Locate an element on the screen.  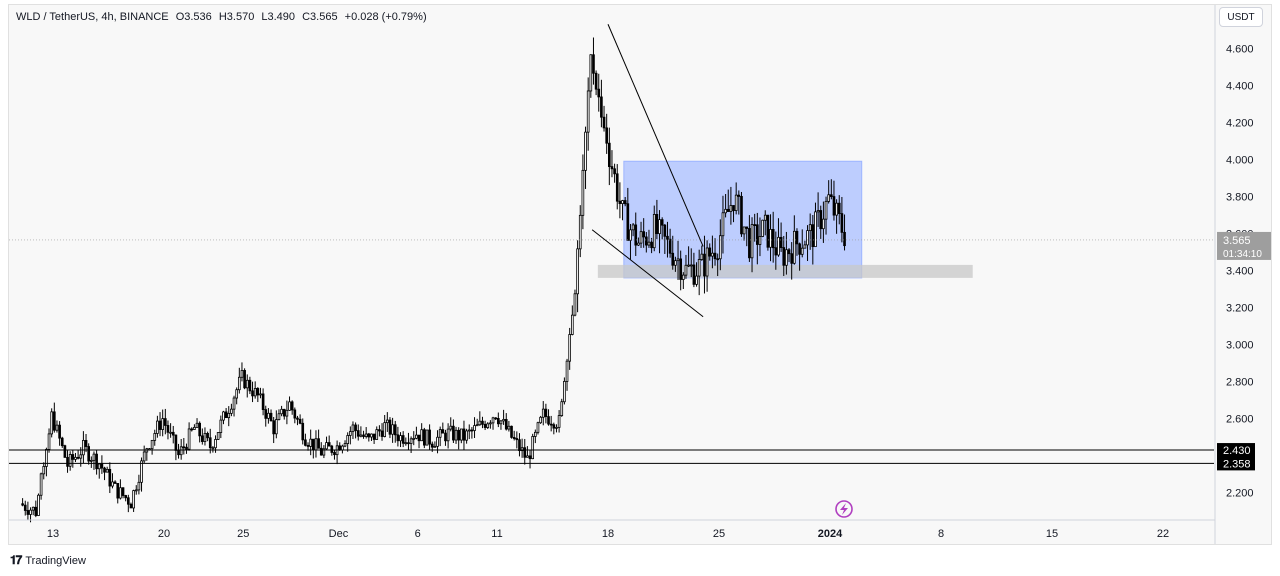
currency-unit-button: USDT is located at coordinates (1241, 17).